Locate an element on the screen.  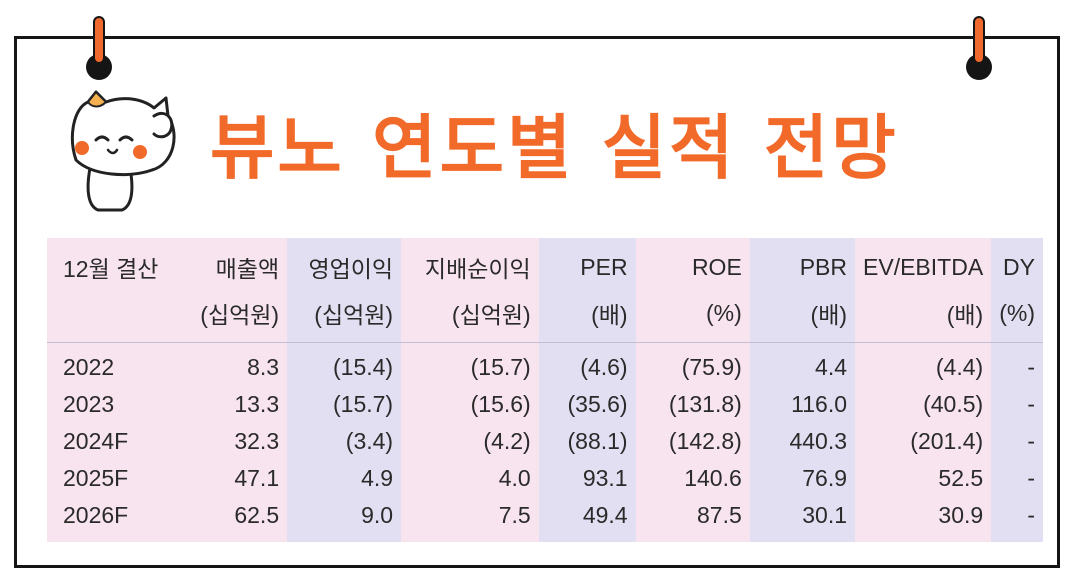
cell-net-income: 7.5 is located at coordinates (470, 519).